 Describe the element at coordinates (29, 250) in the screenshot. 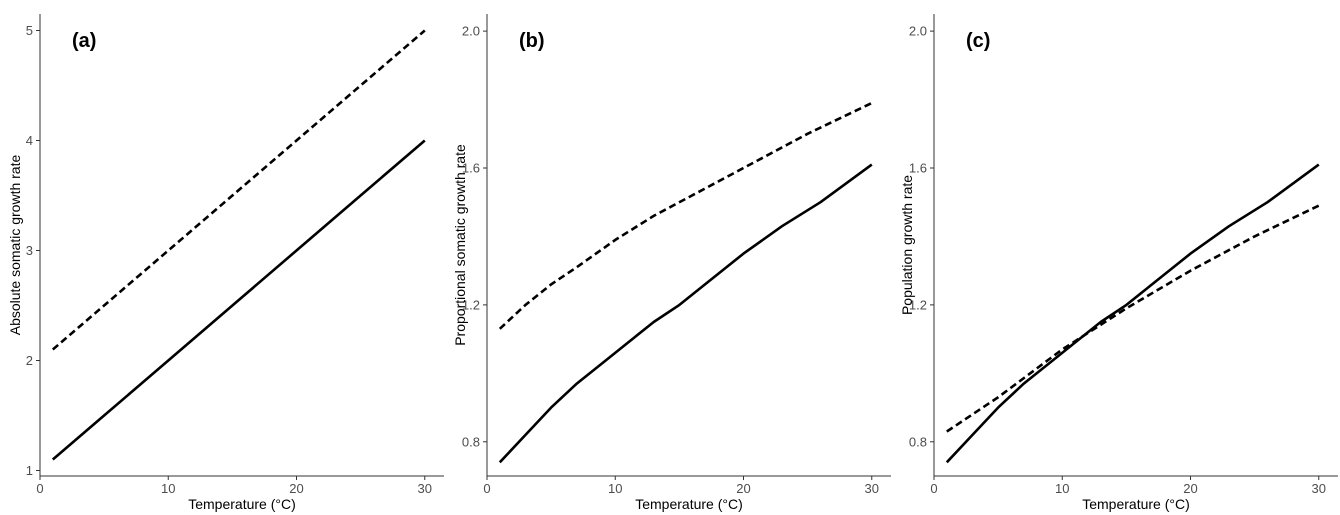

I see `y-tick-label: 3` at that location.